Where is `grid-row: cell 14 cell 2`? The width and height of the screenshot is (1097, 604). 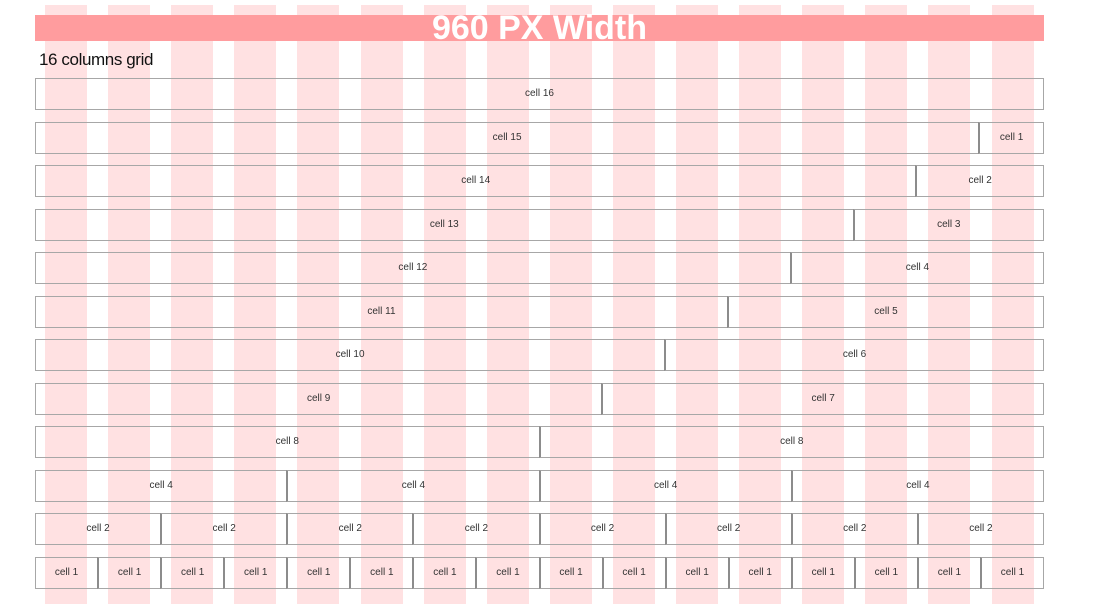
grid-row: cell 14 cell 2 is located at coordinates (539, 181).